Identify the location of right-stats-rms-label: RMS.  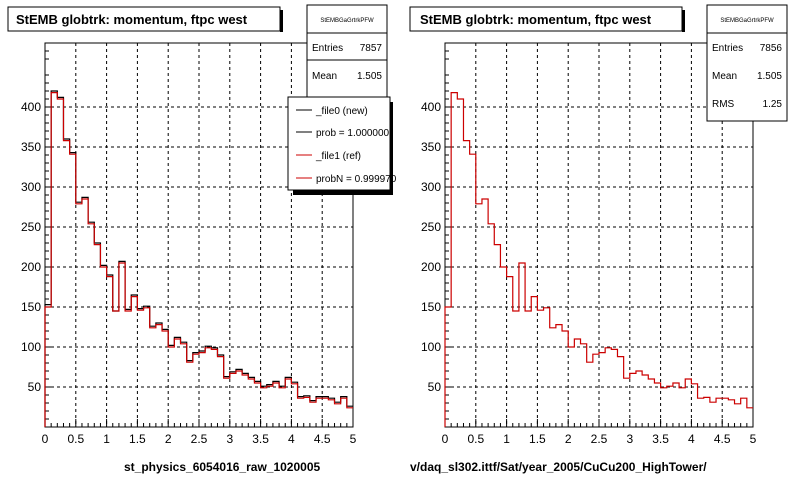
(723, 104).